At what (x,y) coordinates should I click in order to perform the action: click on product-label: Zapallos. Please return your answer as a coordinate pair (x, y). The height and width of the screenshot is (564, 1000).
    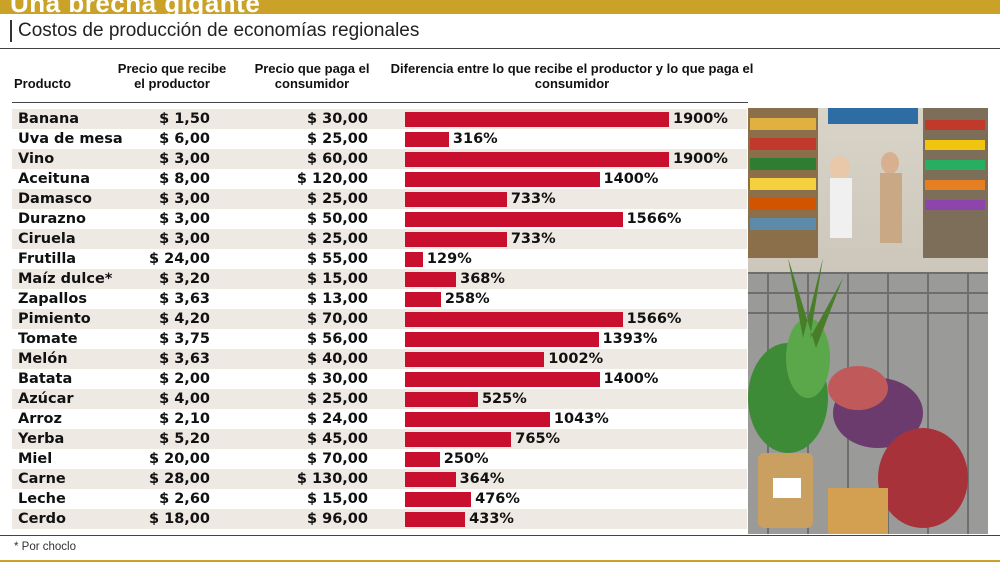
    Looking at the image, I should click on (52, 299).